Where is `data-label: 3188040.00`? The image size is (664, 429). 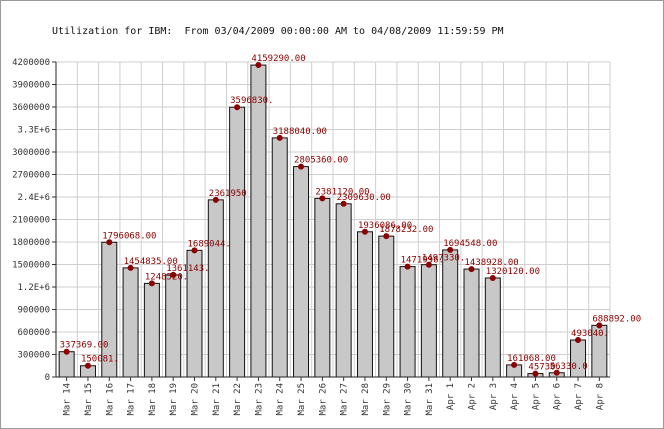
data-label: 3188040.00 is located at coordinates (300, 132).